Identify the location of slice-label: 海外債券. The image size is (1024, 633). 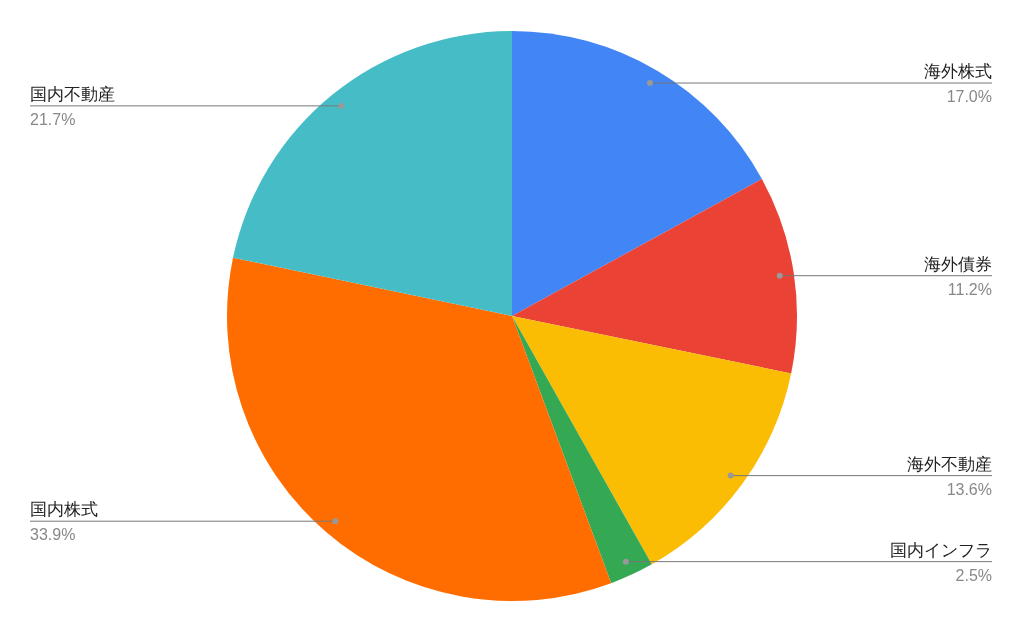
(958, 263).